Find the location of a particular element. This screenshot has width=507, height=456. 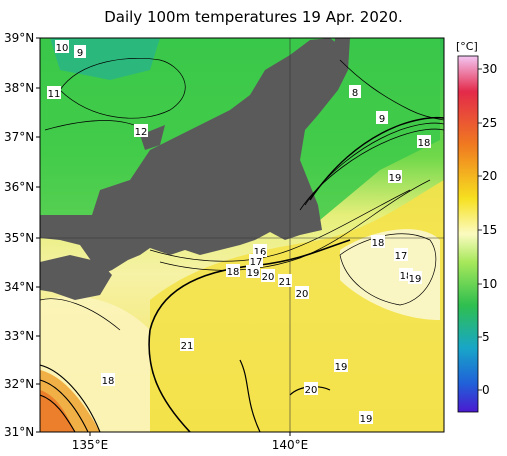

contour-label: 16 is located at coordinates (260, 251).